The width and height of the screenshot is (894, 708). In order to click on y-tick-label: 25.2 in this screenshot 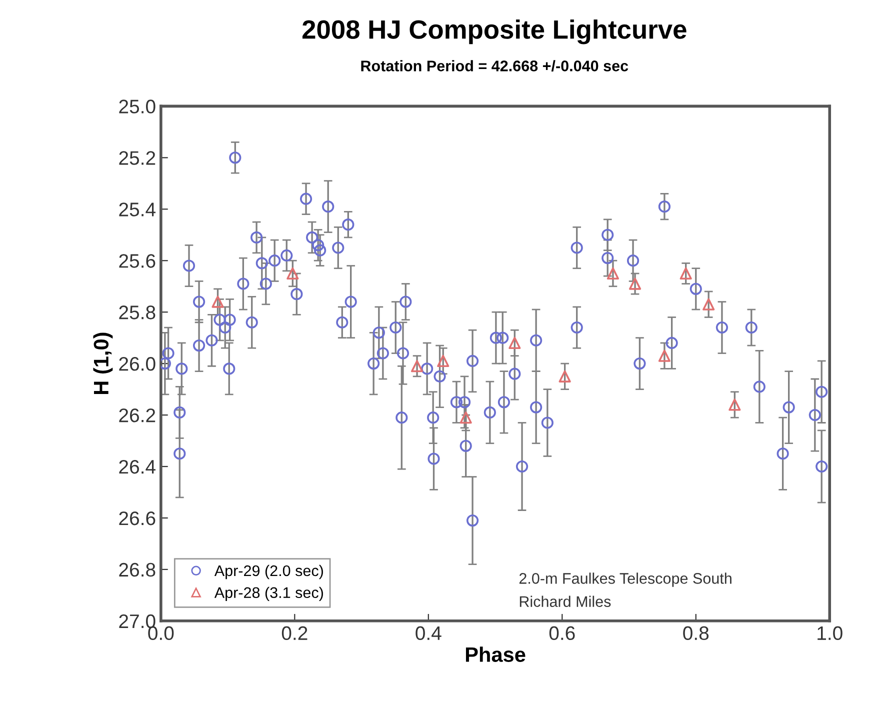, I will do `click(137, 158)`.